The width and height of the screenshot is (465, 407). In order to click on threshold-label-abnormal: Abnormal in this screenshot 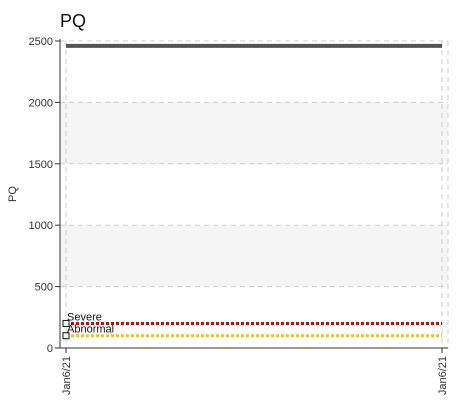, I will do `click(90, 330)`.